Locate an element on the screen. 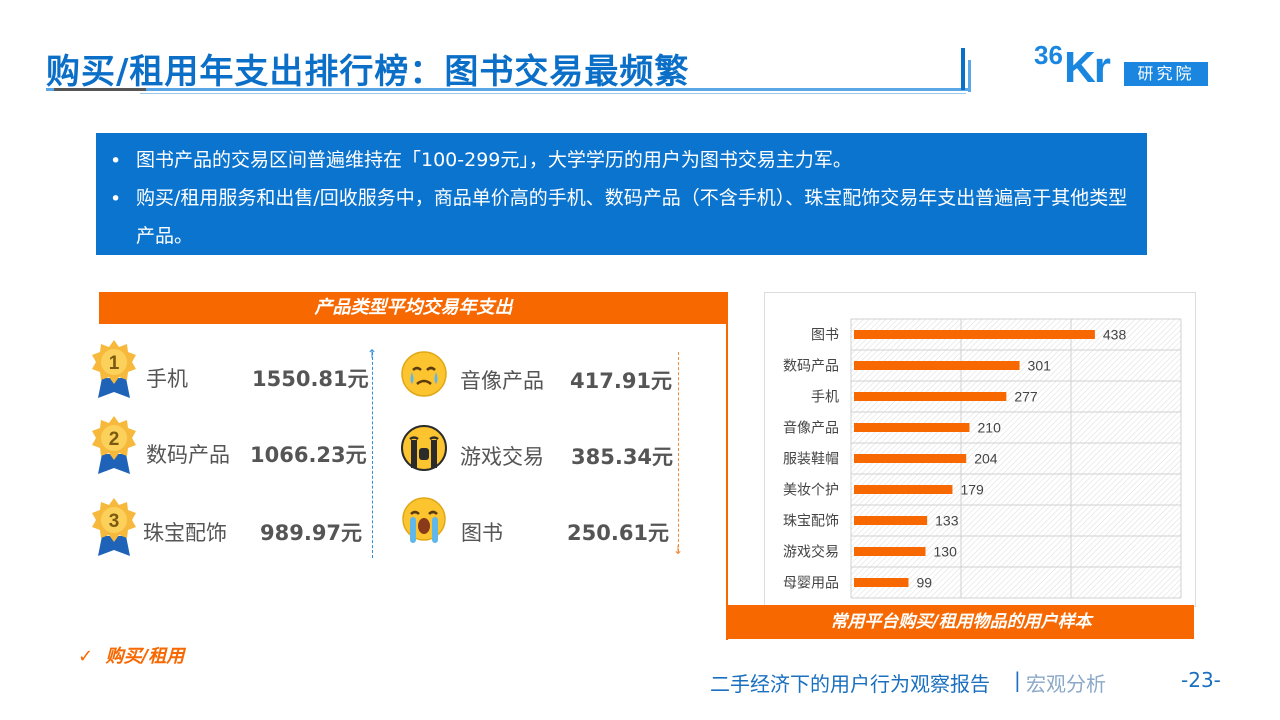 The height and width of the screenshot is (720, 1280). category-label: 游戏交易 is located at coordinates (811, 552).